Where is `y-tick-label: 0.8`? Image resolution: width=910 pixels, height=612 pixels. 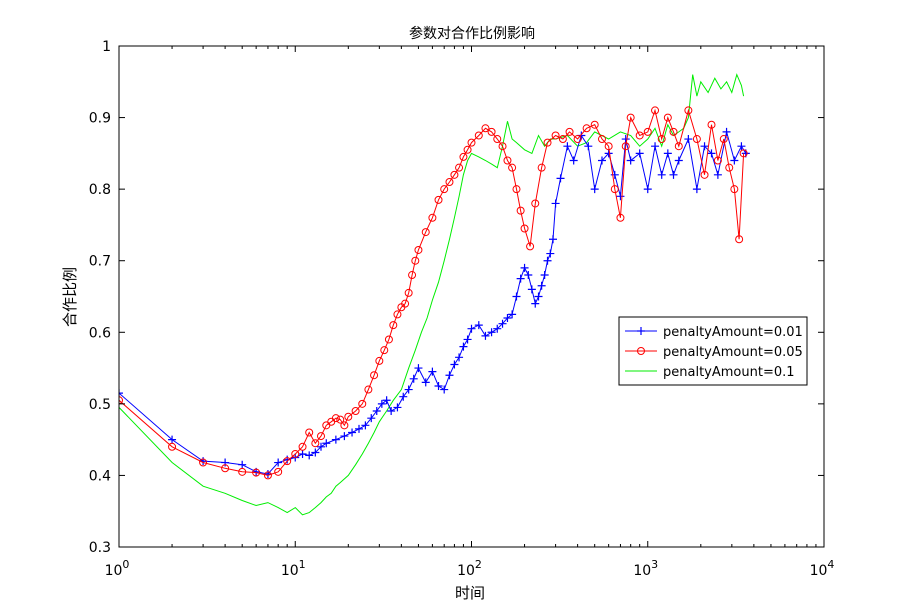 y-tick-label: 0.8 is located at coordinates (100, 190).